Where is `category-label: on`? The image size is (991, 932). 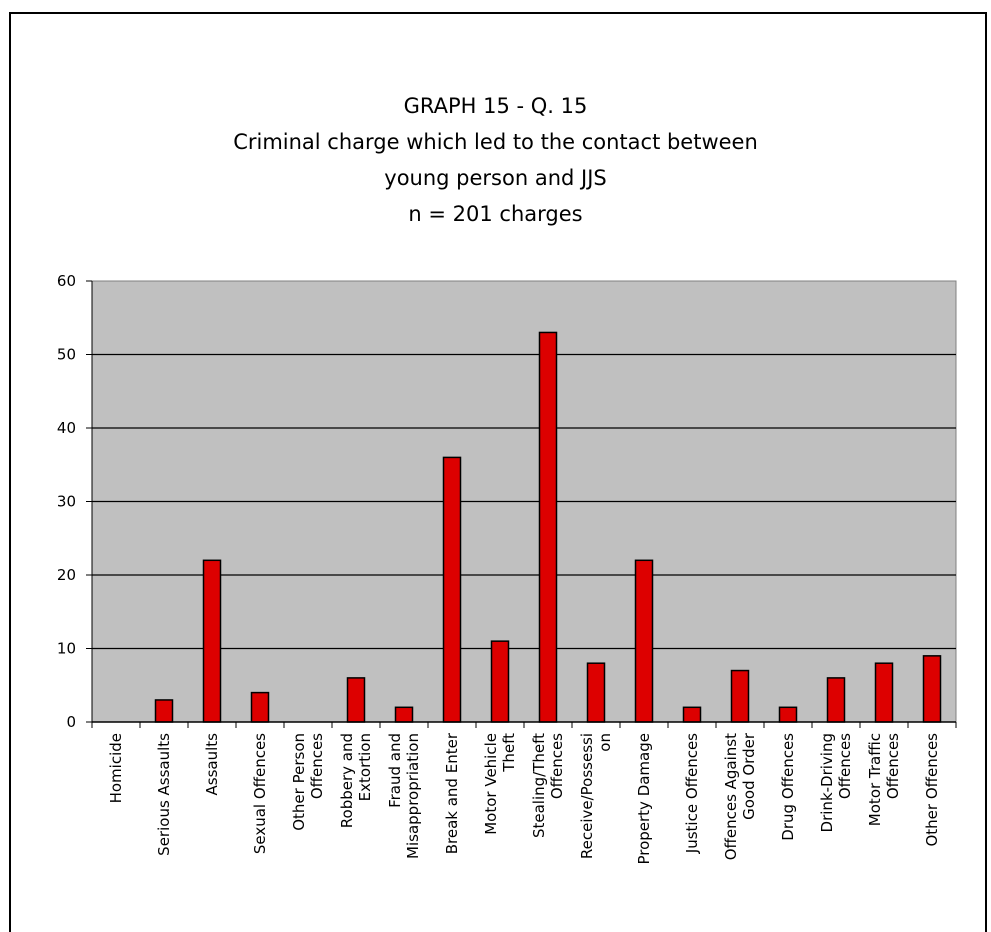
category-label: on is located at coordinates (605, 742).